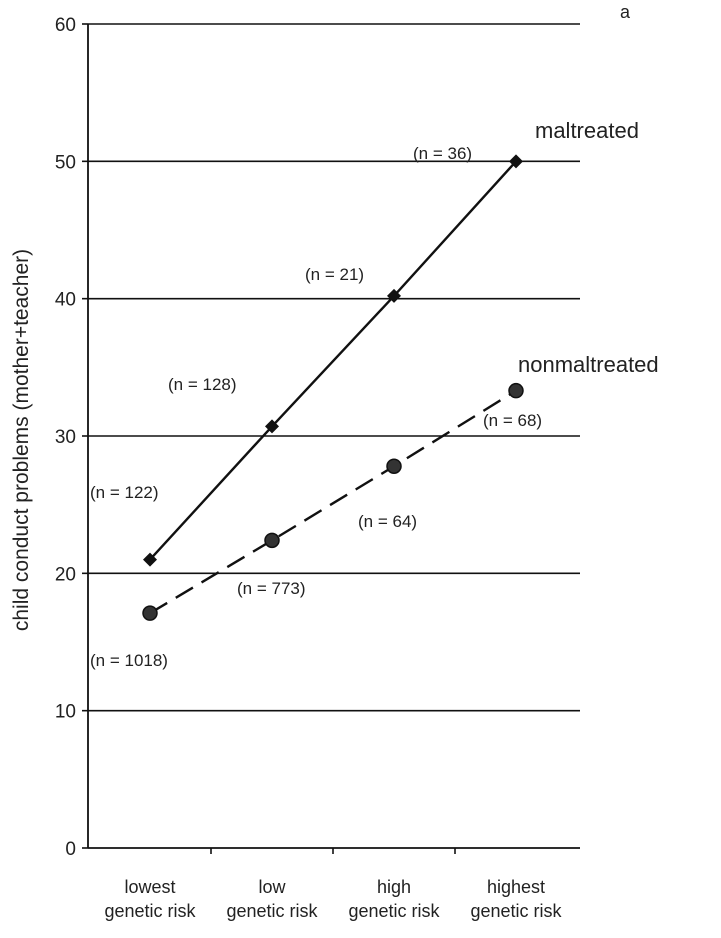 The image size is (721, 938). I want to click on n-label-maltreated-2: (n = 128), so click(202, 384).